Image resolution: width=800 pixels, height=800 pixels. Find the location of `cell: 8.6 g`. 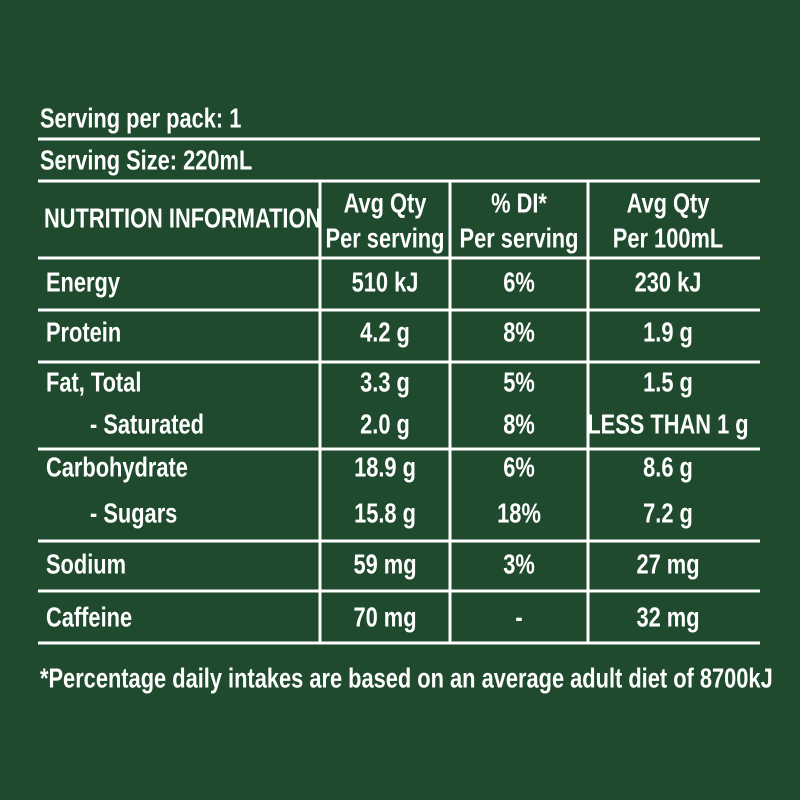

cell: 8.6 g is located at coordinates (668, 467).